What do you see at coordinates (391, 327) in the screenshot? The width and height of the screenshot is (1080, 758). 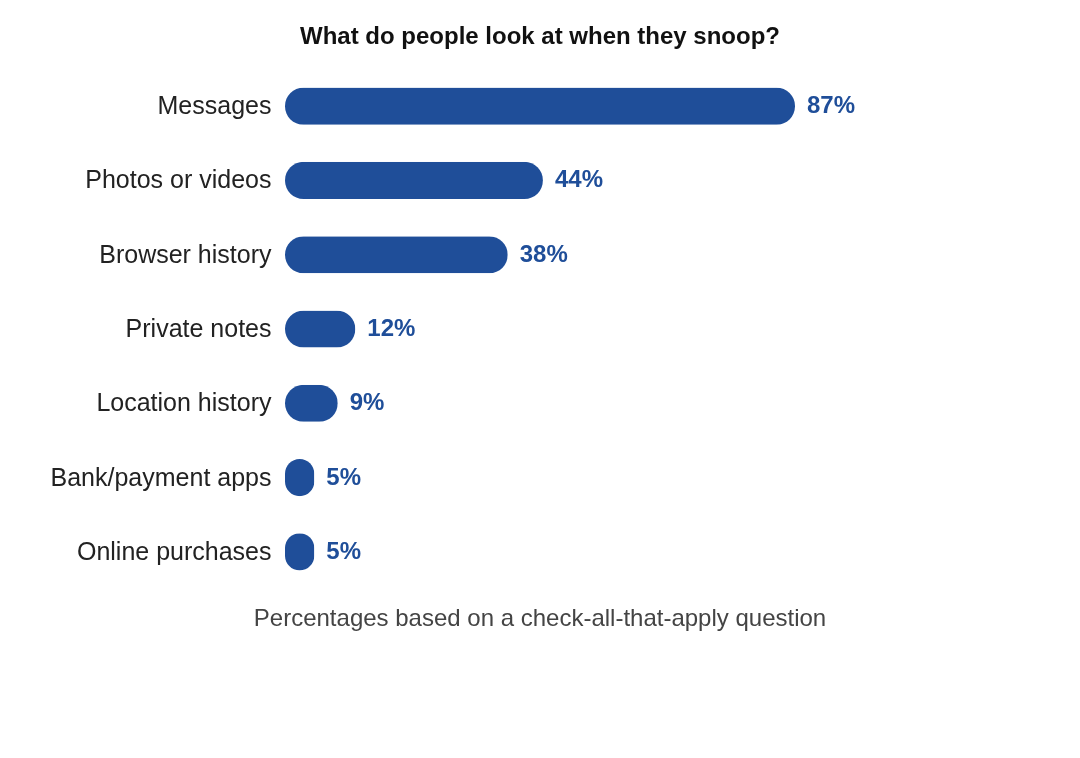 I see `data-label: 12%` at bounding box center [391, 327].